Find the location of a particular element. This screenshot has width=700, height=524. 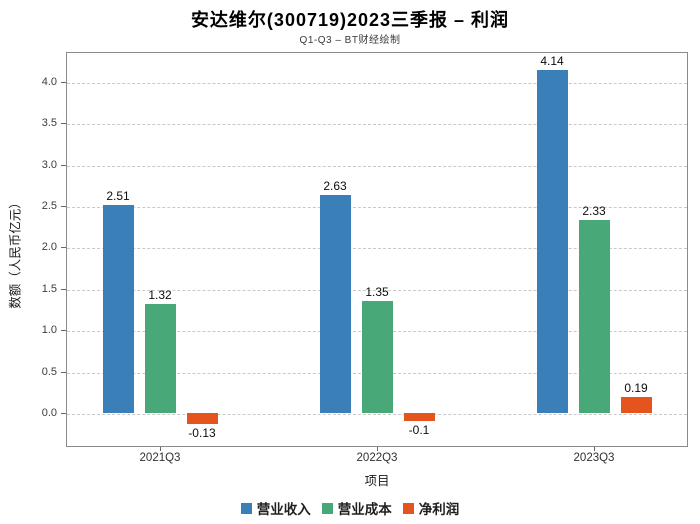

bar-营业收入-2022Q3 is located at coordinates (335, 304).